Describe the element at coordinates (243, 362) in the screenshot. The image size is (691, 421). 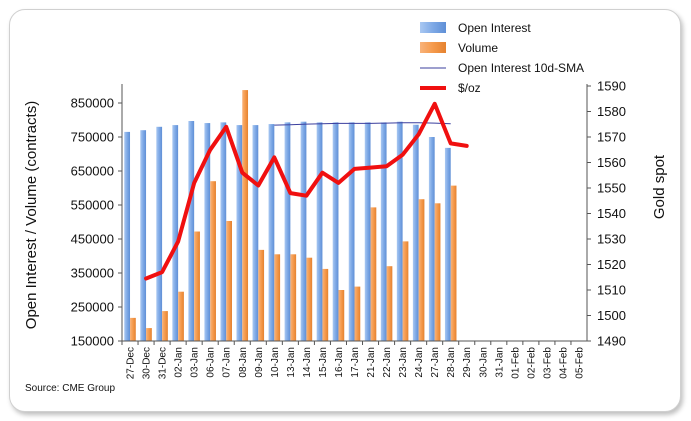
I see `x-tick-label: 08-Jan` at that location.